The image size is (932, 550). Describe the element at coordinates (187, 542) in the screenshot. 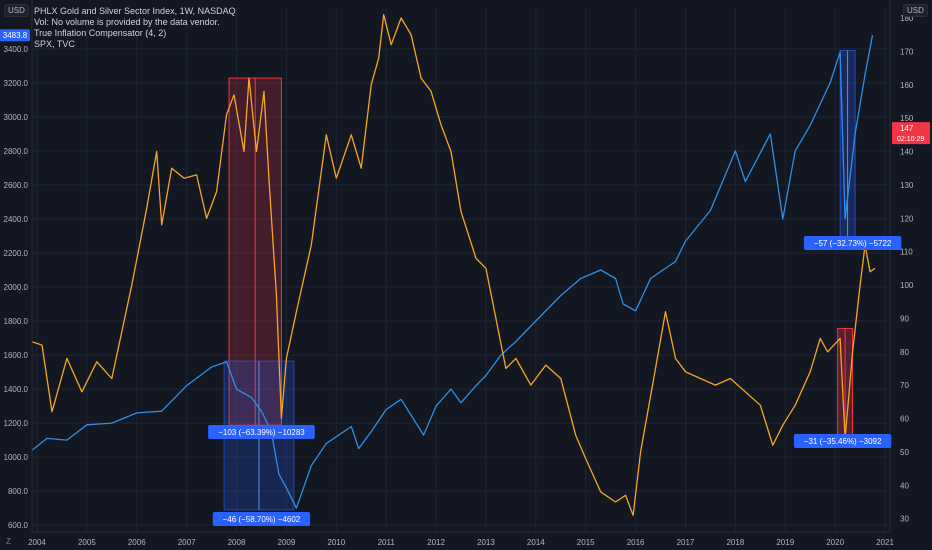

I see `x-tick-label: 2007` at that location.